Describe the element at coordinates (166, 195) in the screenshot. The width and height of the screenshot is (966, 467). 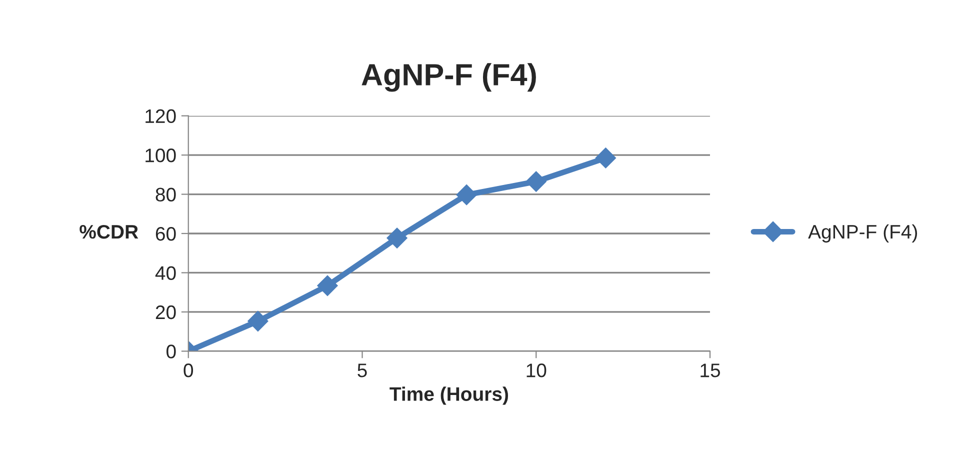
I see `y-tick-label: 80` at that location.